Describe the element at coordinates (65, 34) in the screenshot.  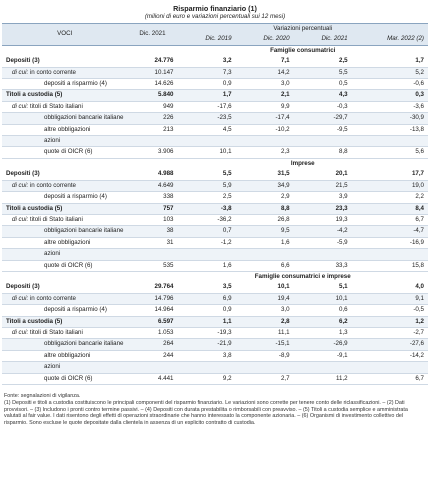
I see `header-voci: VOCI` at that location.